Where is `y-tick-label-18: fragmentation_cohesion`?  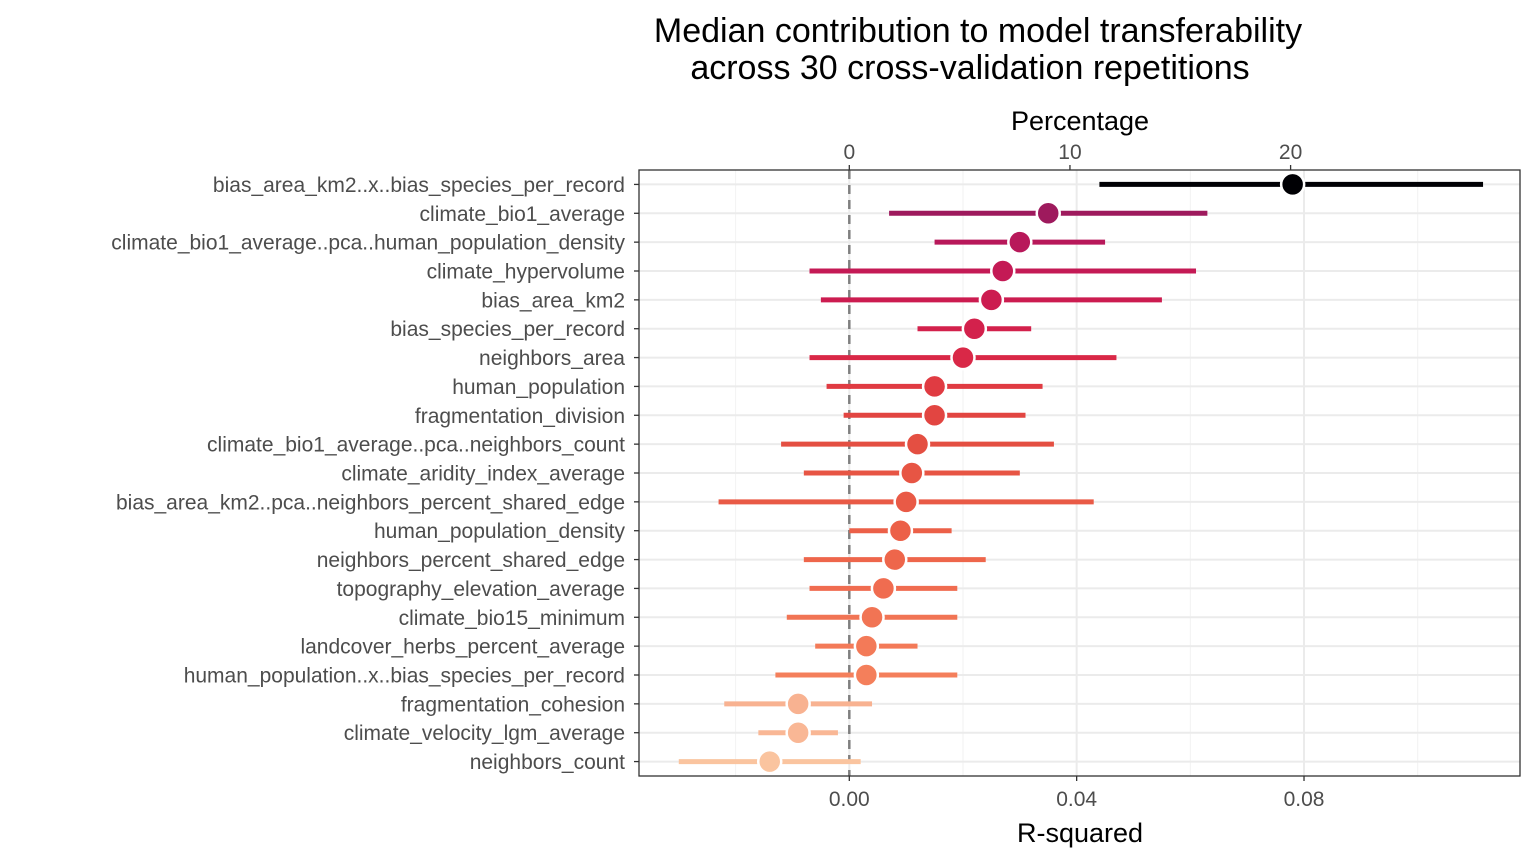 y-tick-label-18: fragmentation_cohesion is located at coordinates (513, 704).